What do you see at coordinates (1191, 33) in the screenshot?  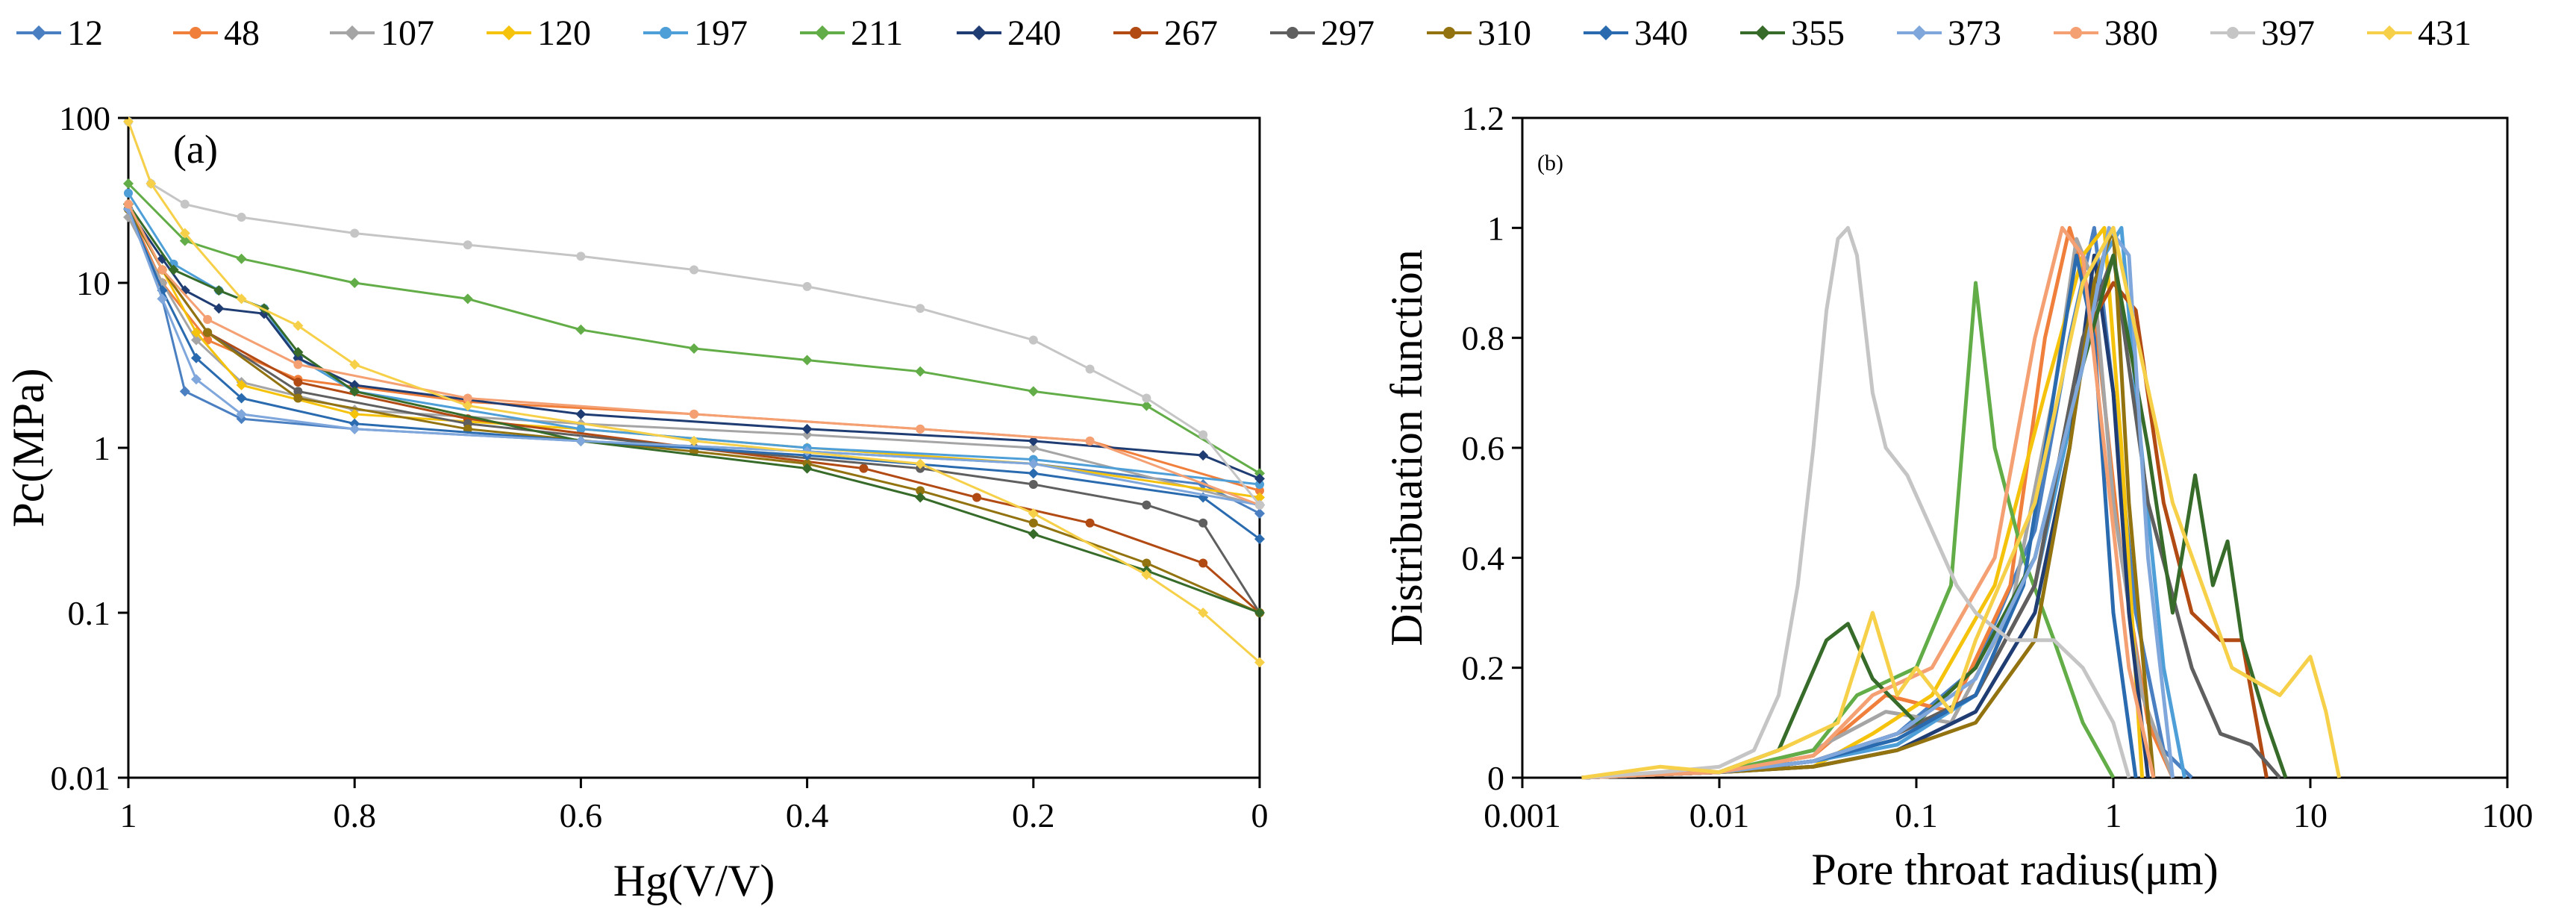 I see `legend-label-267: 267` at bounding box center [1191, 33].